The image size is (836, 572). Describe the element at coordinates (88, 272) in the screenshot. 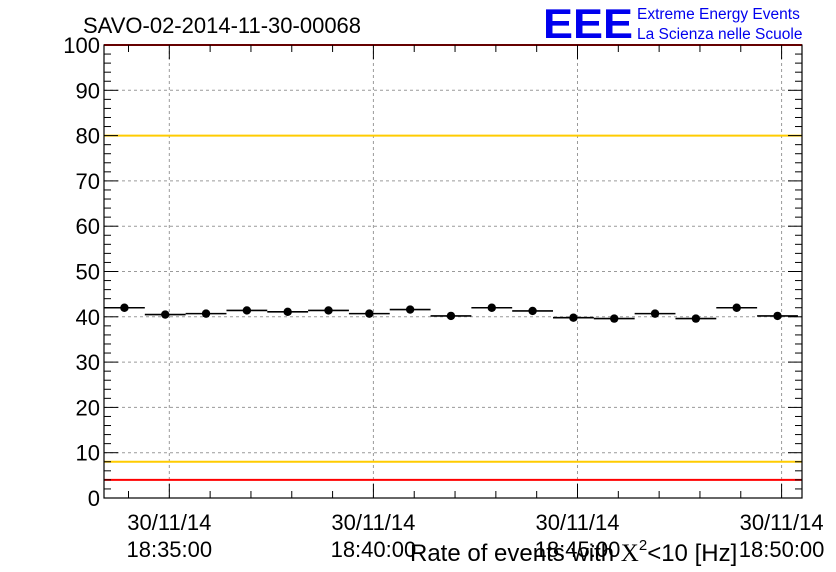

I see `y-tick-label: 50` at that location.